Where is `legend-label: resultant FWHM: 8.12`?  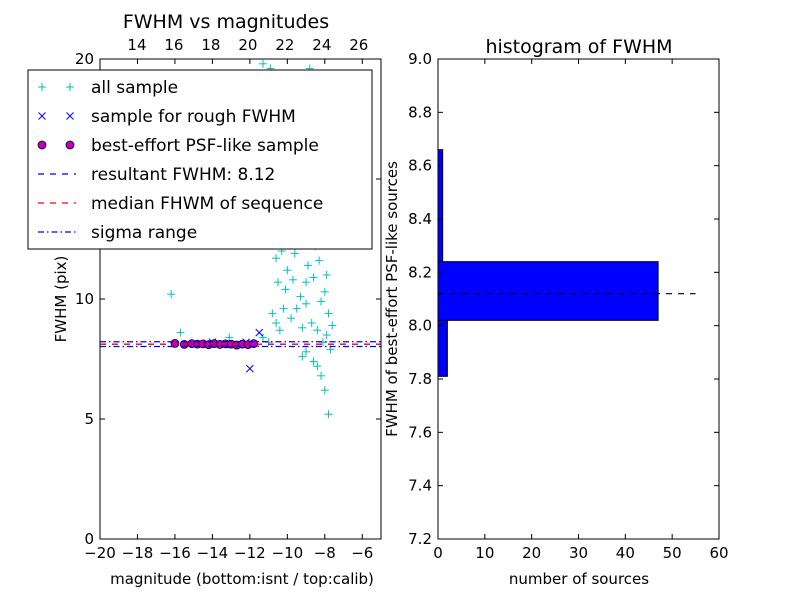
legend-label: resultant FWHM: 8.12 is located at coordinates (183, 175).